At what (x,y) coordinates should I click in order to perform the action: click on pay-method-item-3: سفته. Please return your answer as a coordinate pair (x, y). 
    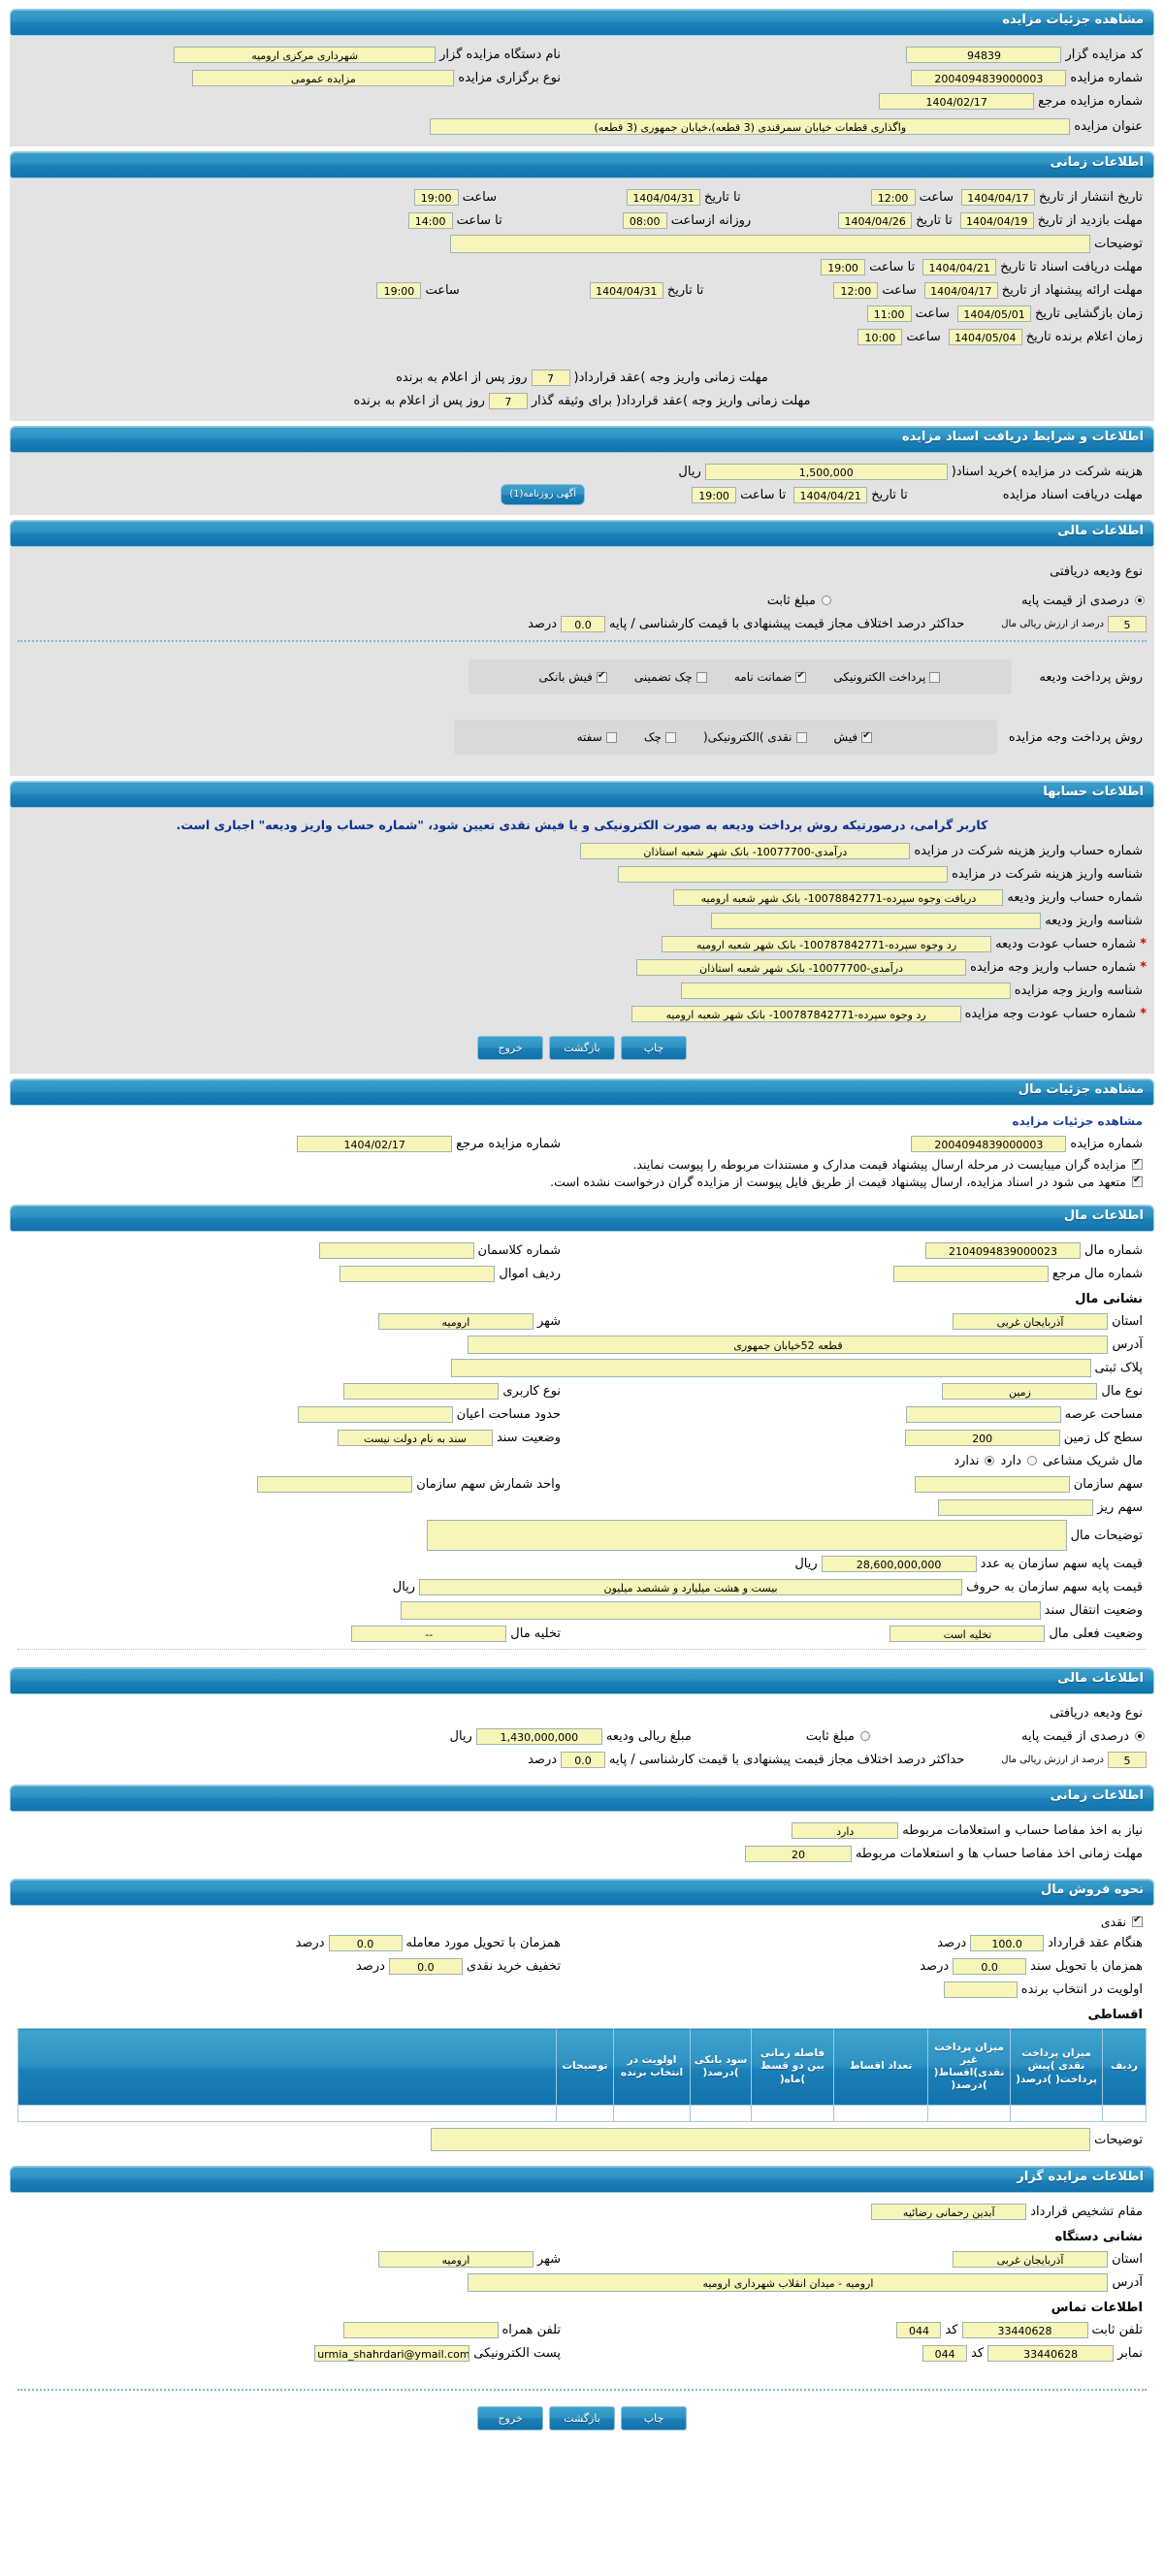
    Looking at the image, I should click on (598, 737).